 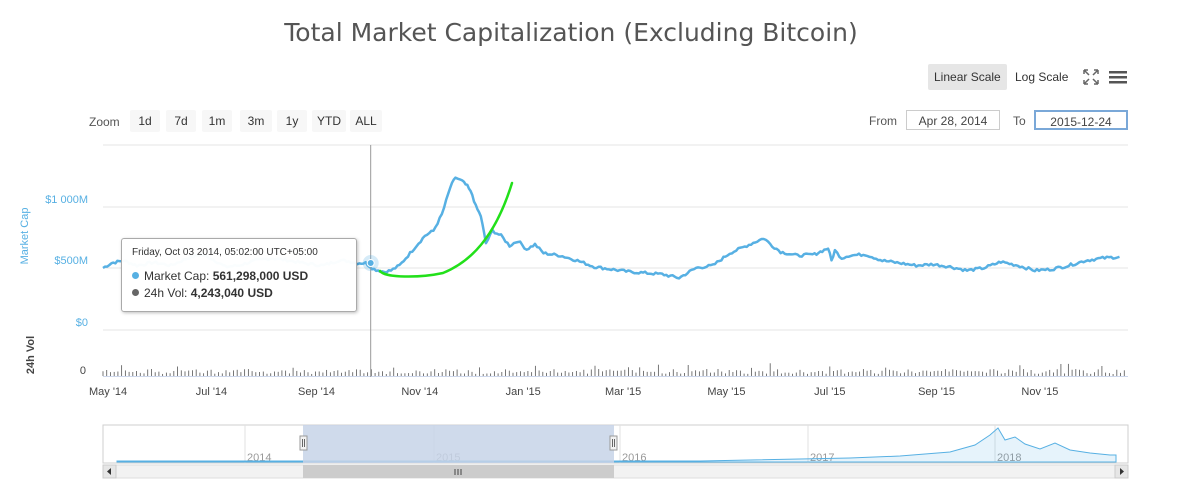 I want to click on volume-dot-icon, so click(x=135, y=292).